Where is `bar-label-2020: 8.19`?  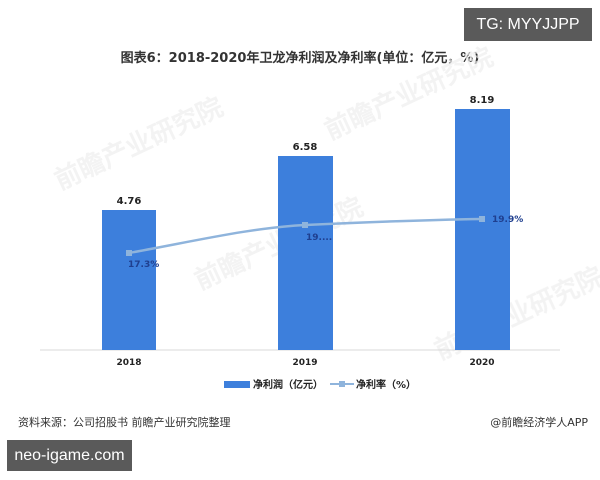
bar-label-2020: 8.19 is located at coordinates (482, 100).